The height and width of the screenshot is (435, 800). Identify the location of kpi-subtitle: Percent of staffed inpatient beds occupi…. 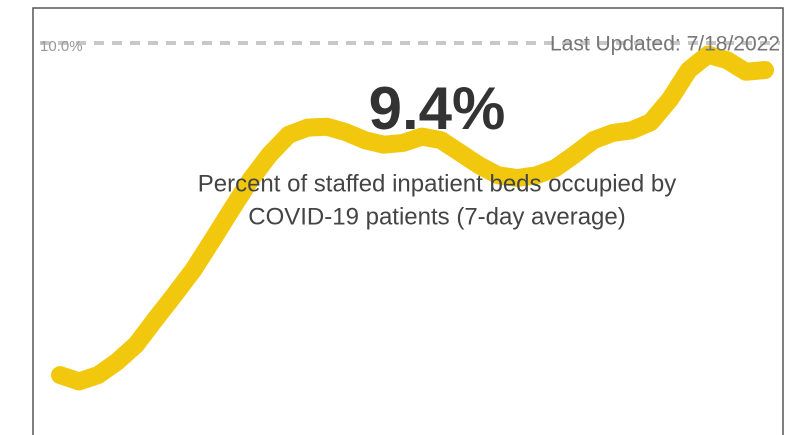
(437, 183).